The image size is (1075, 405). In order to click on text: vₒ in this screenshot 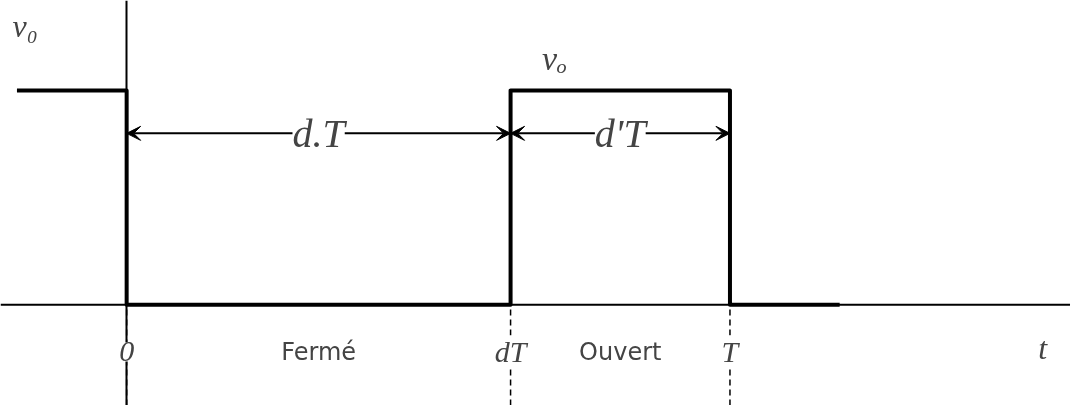, I will do `click(554, 58)`.